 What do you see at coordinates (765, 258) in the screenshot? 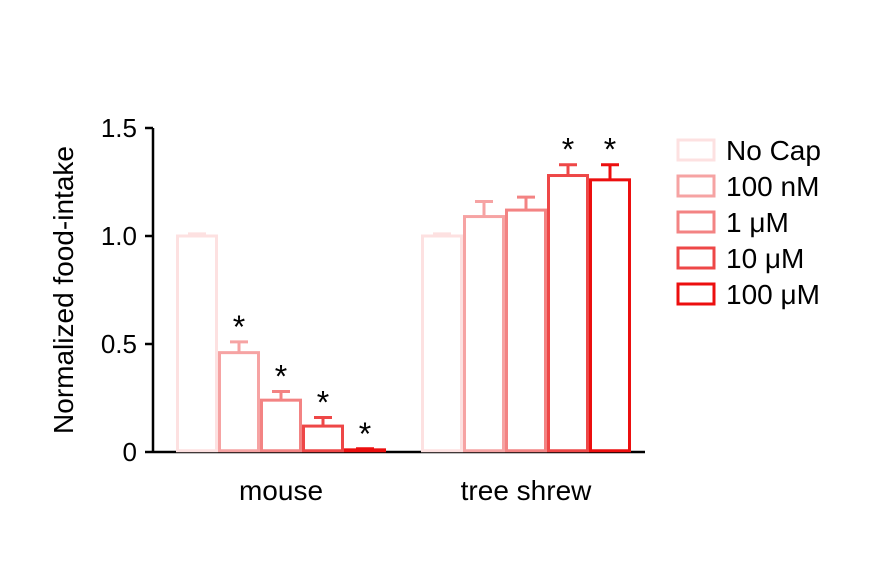
I see `legend-label: 10 μM` at bounding box center [765, 258].